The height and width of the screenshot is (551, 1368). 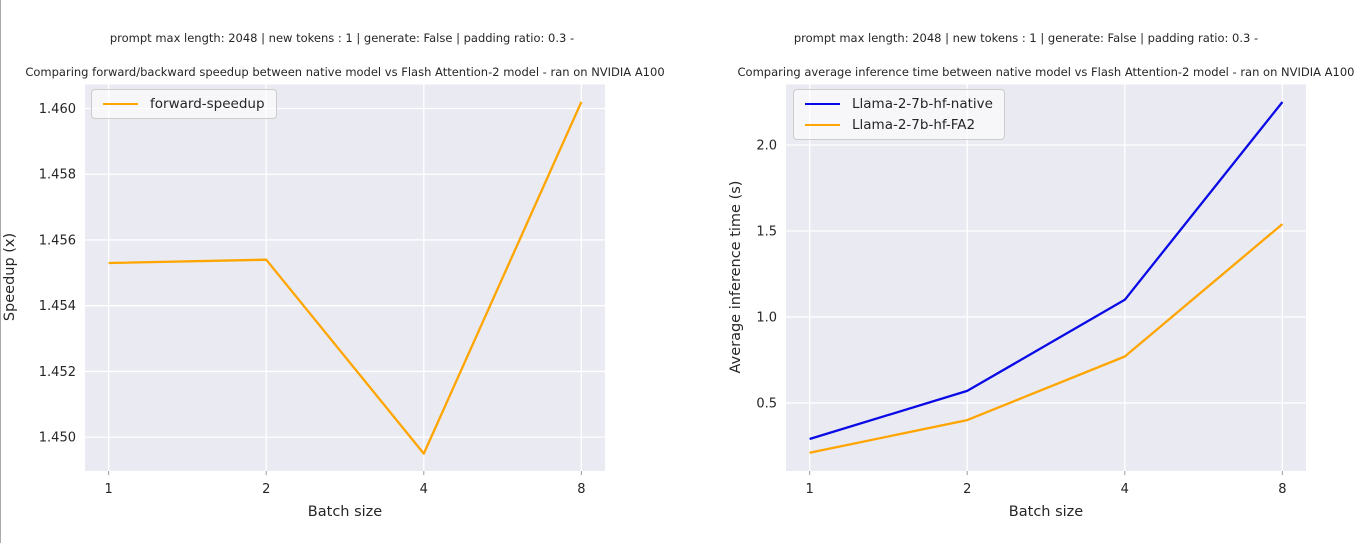 What do you see at coordinates (822, 125) in the screenshot?
I see `fa2-line-icon` at bounding box center [822, 125].